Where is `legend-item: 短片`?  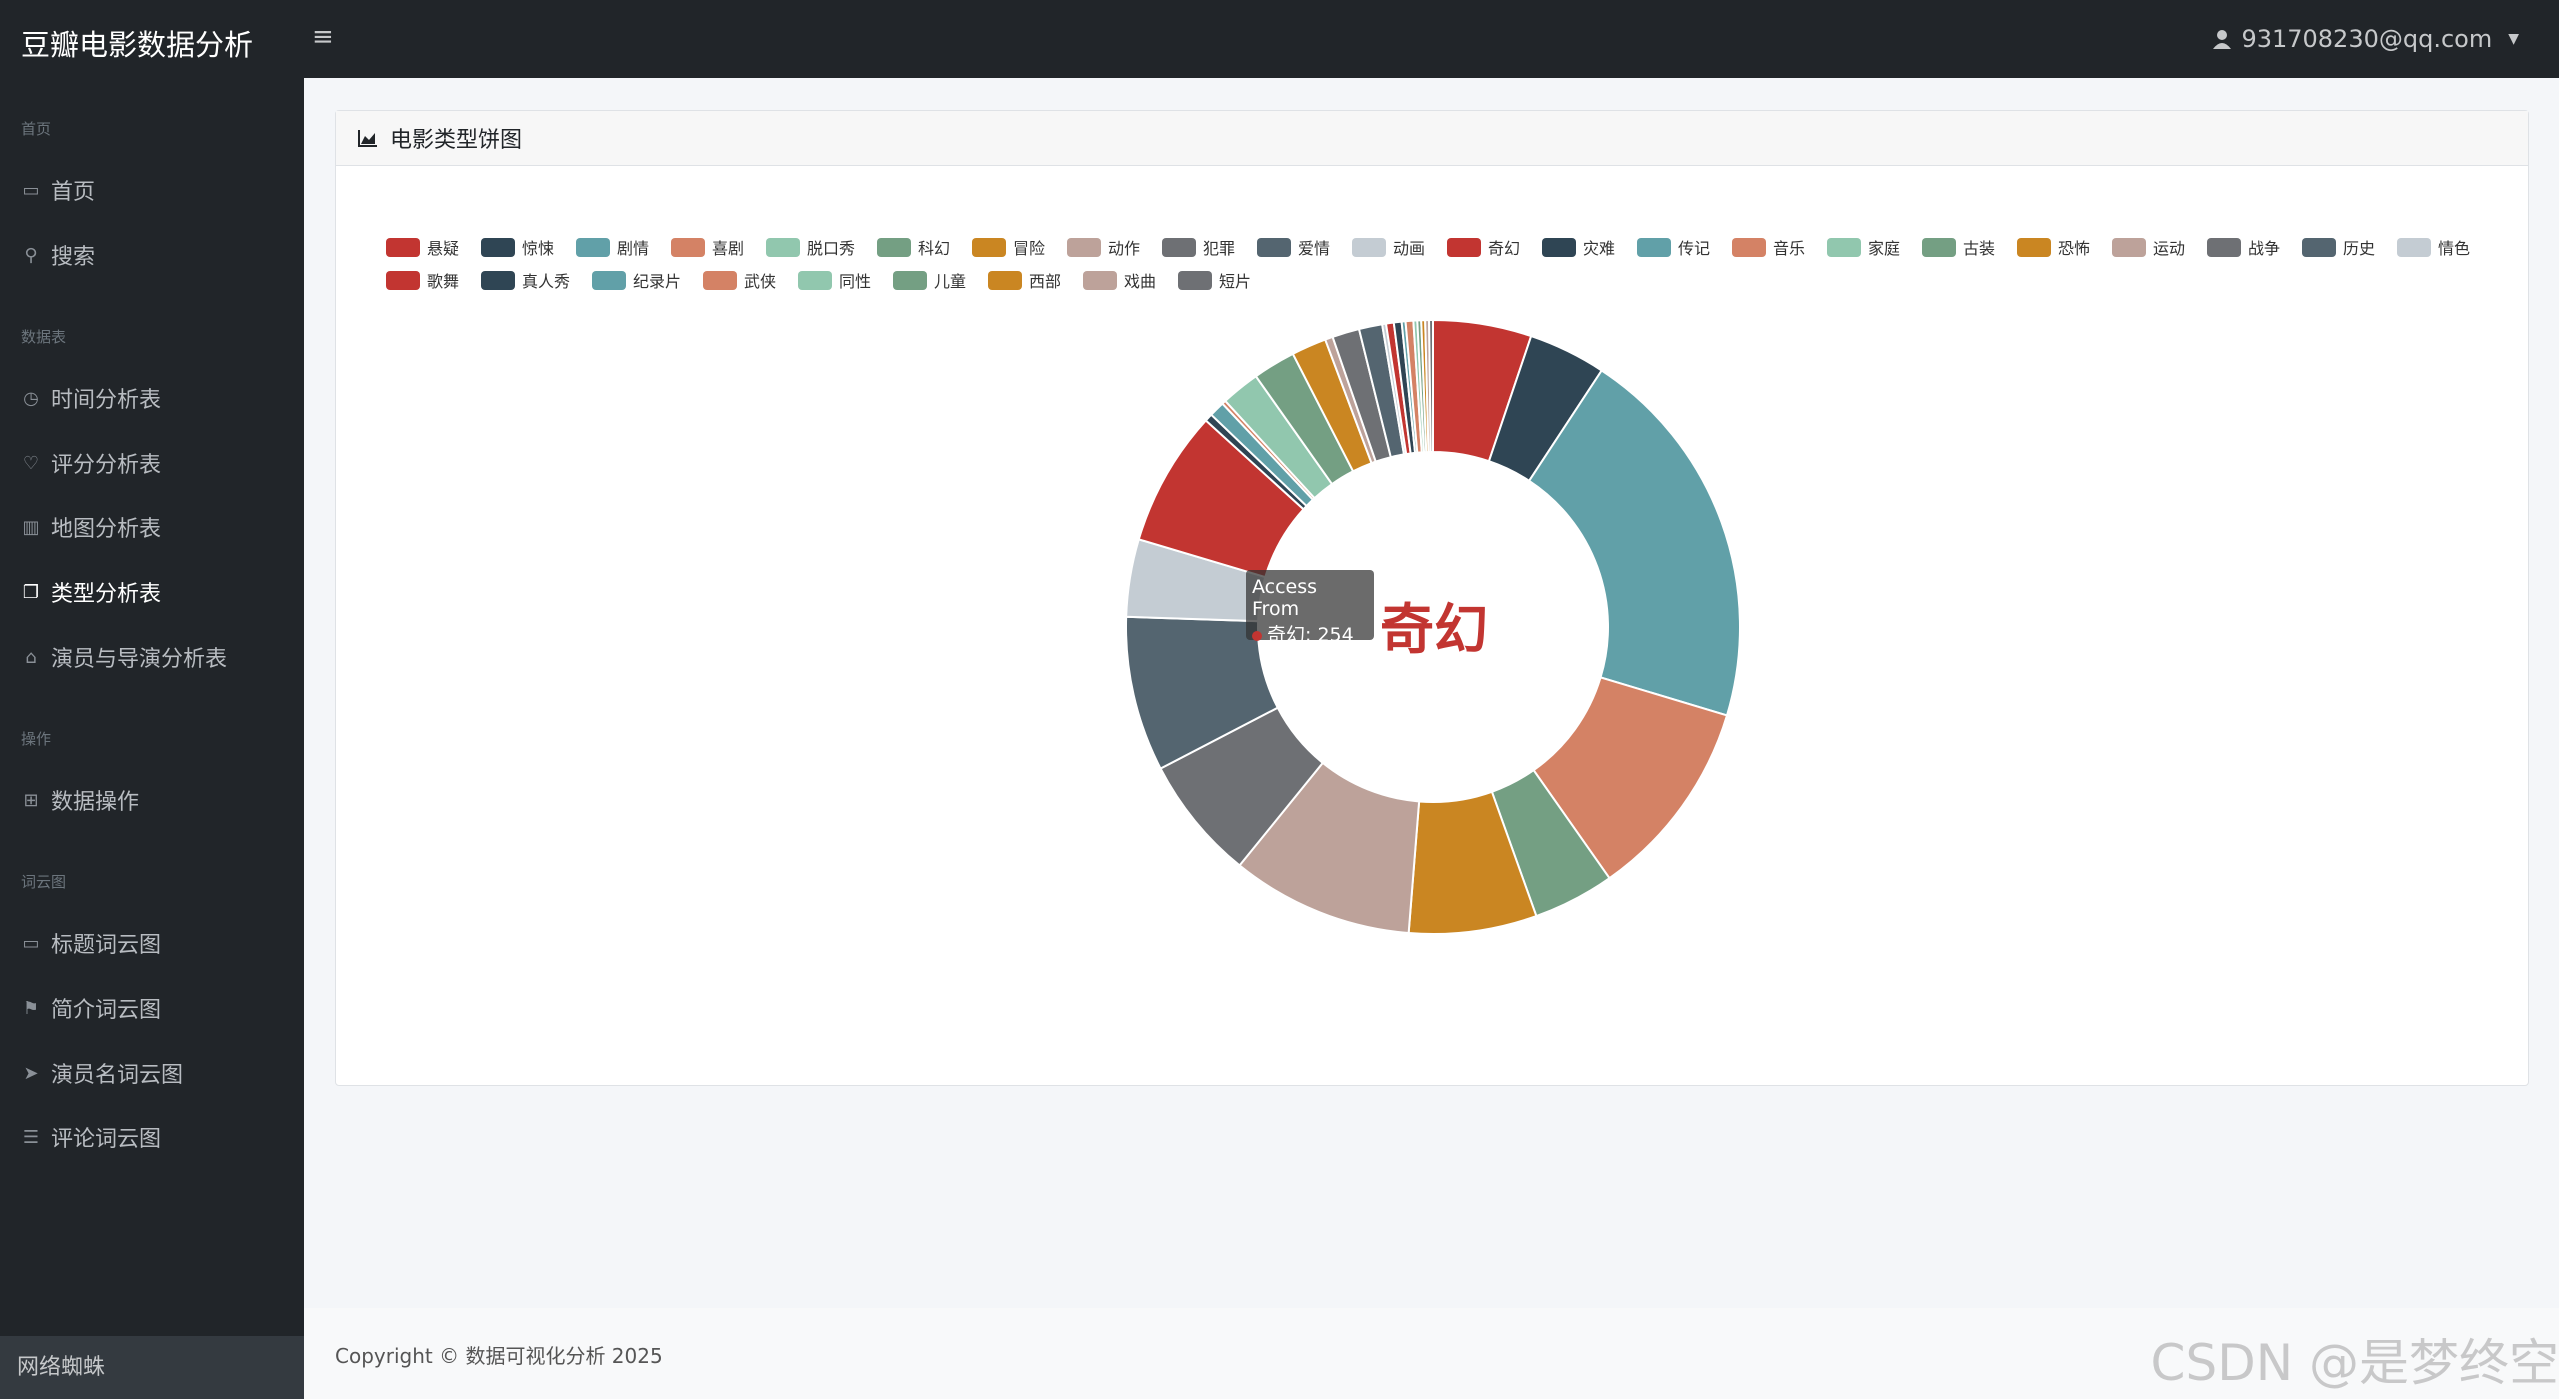
legend-item: 短片 is located at coordinates (1214, 280).